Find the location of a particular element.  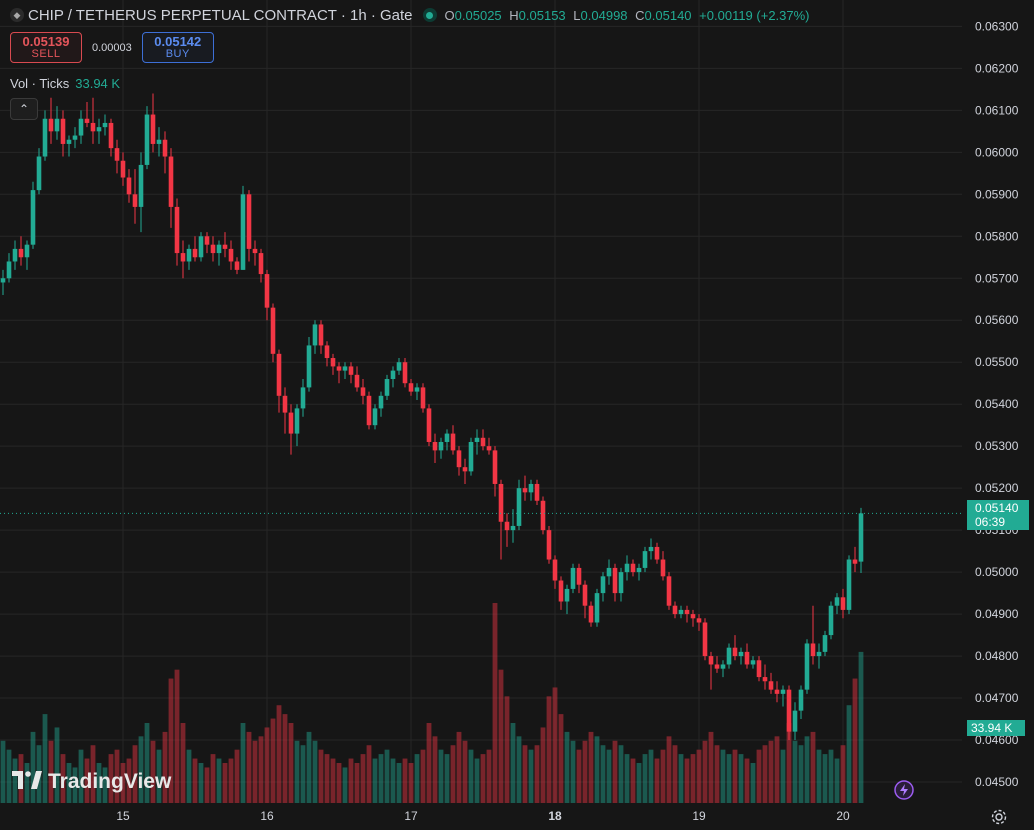

collapse-legend-button: ⌃ is located at coordinates (24, 109).